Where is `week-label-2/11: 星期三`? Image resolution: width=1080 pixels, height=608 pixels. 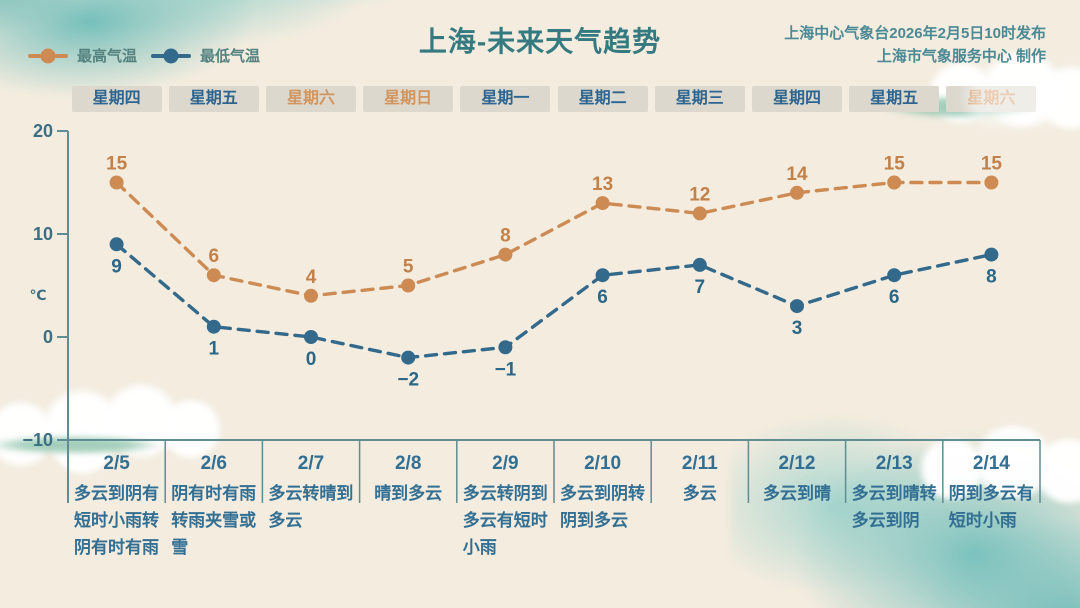
week-label-2/11: 星期三 is located at coordinates (699, 99).